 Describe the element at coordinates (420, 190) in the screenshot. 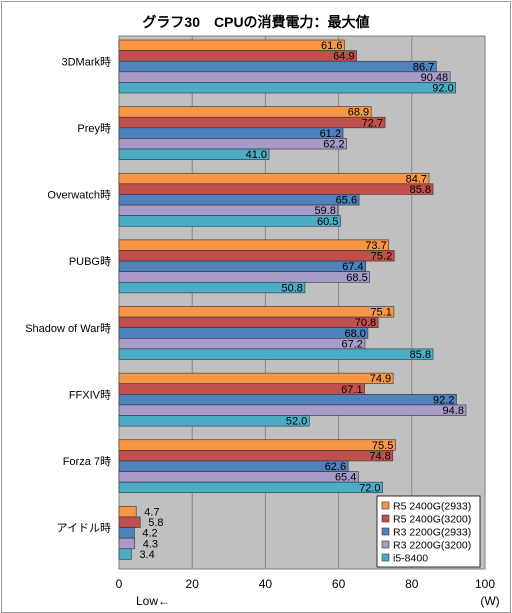

I see `value-label: 85.8` at that location.